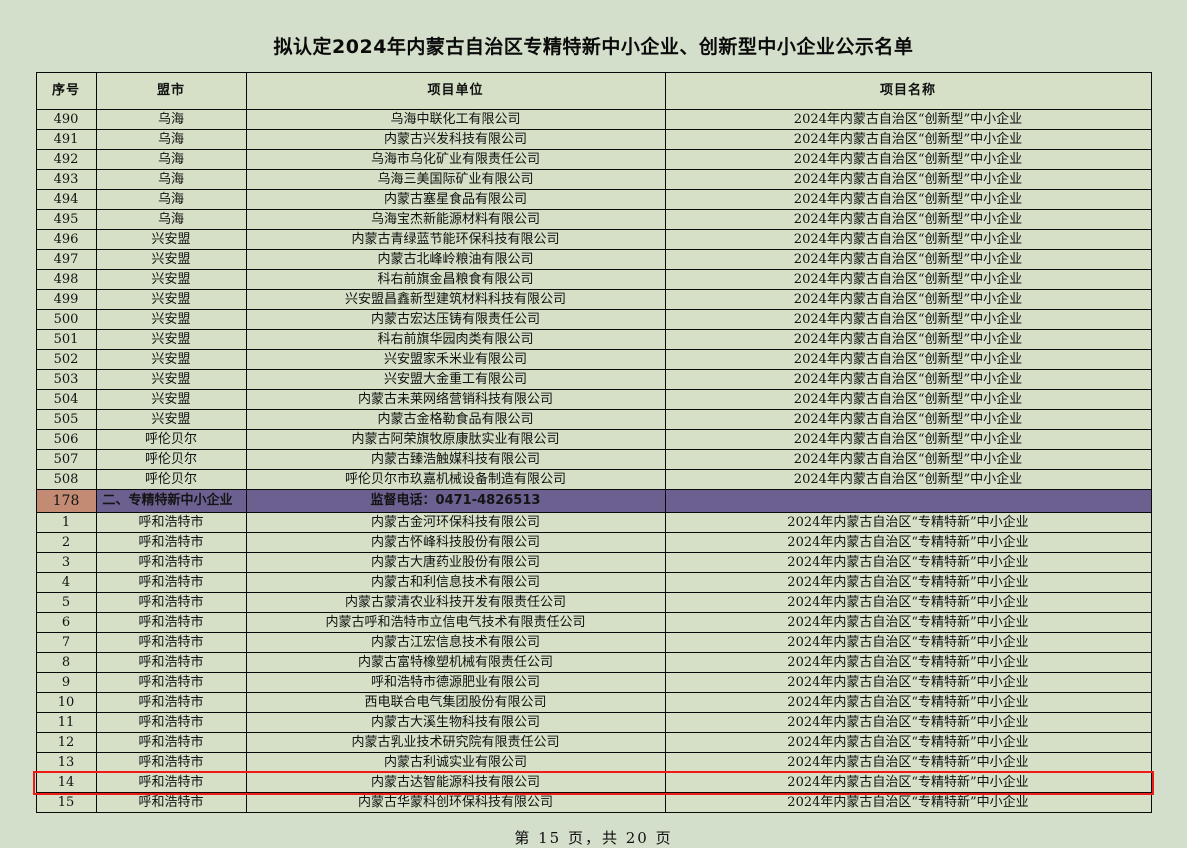 This screenshot has width=1187, height=848. I want to click on table-row: 491 乌海 内蒙古兴发科技有限公司 2024年内蒙古自治区“创新型”中小企业, so click(593, 139).